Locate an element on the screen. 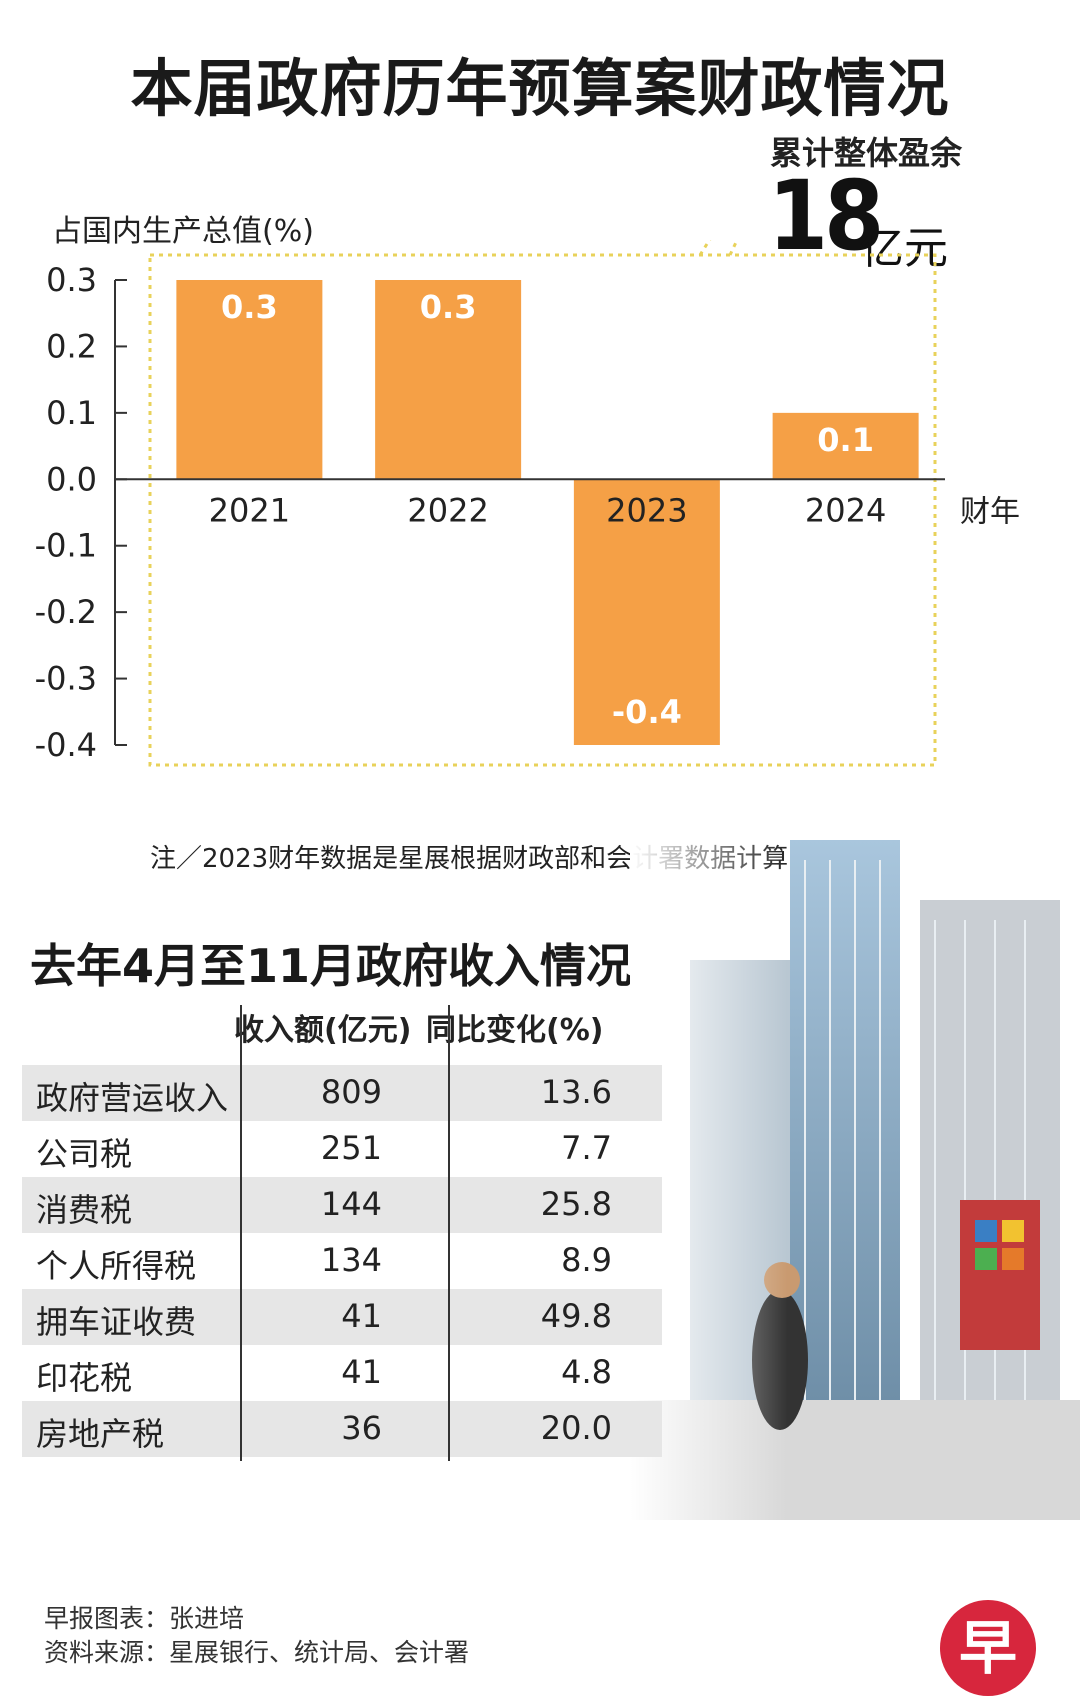 The width and height of the screenshot is (1080, 1704). table-row: 政府营运收入 809 13.6 is located at coordinates (342, 1093).